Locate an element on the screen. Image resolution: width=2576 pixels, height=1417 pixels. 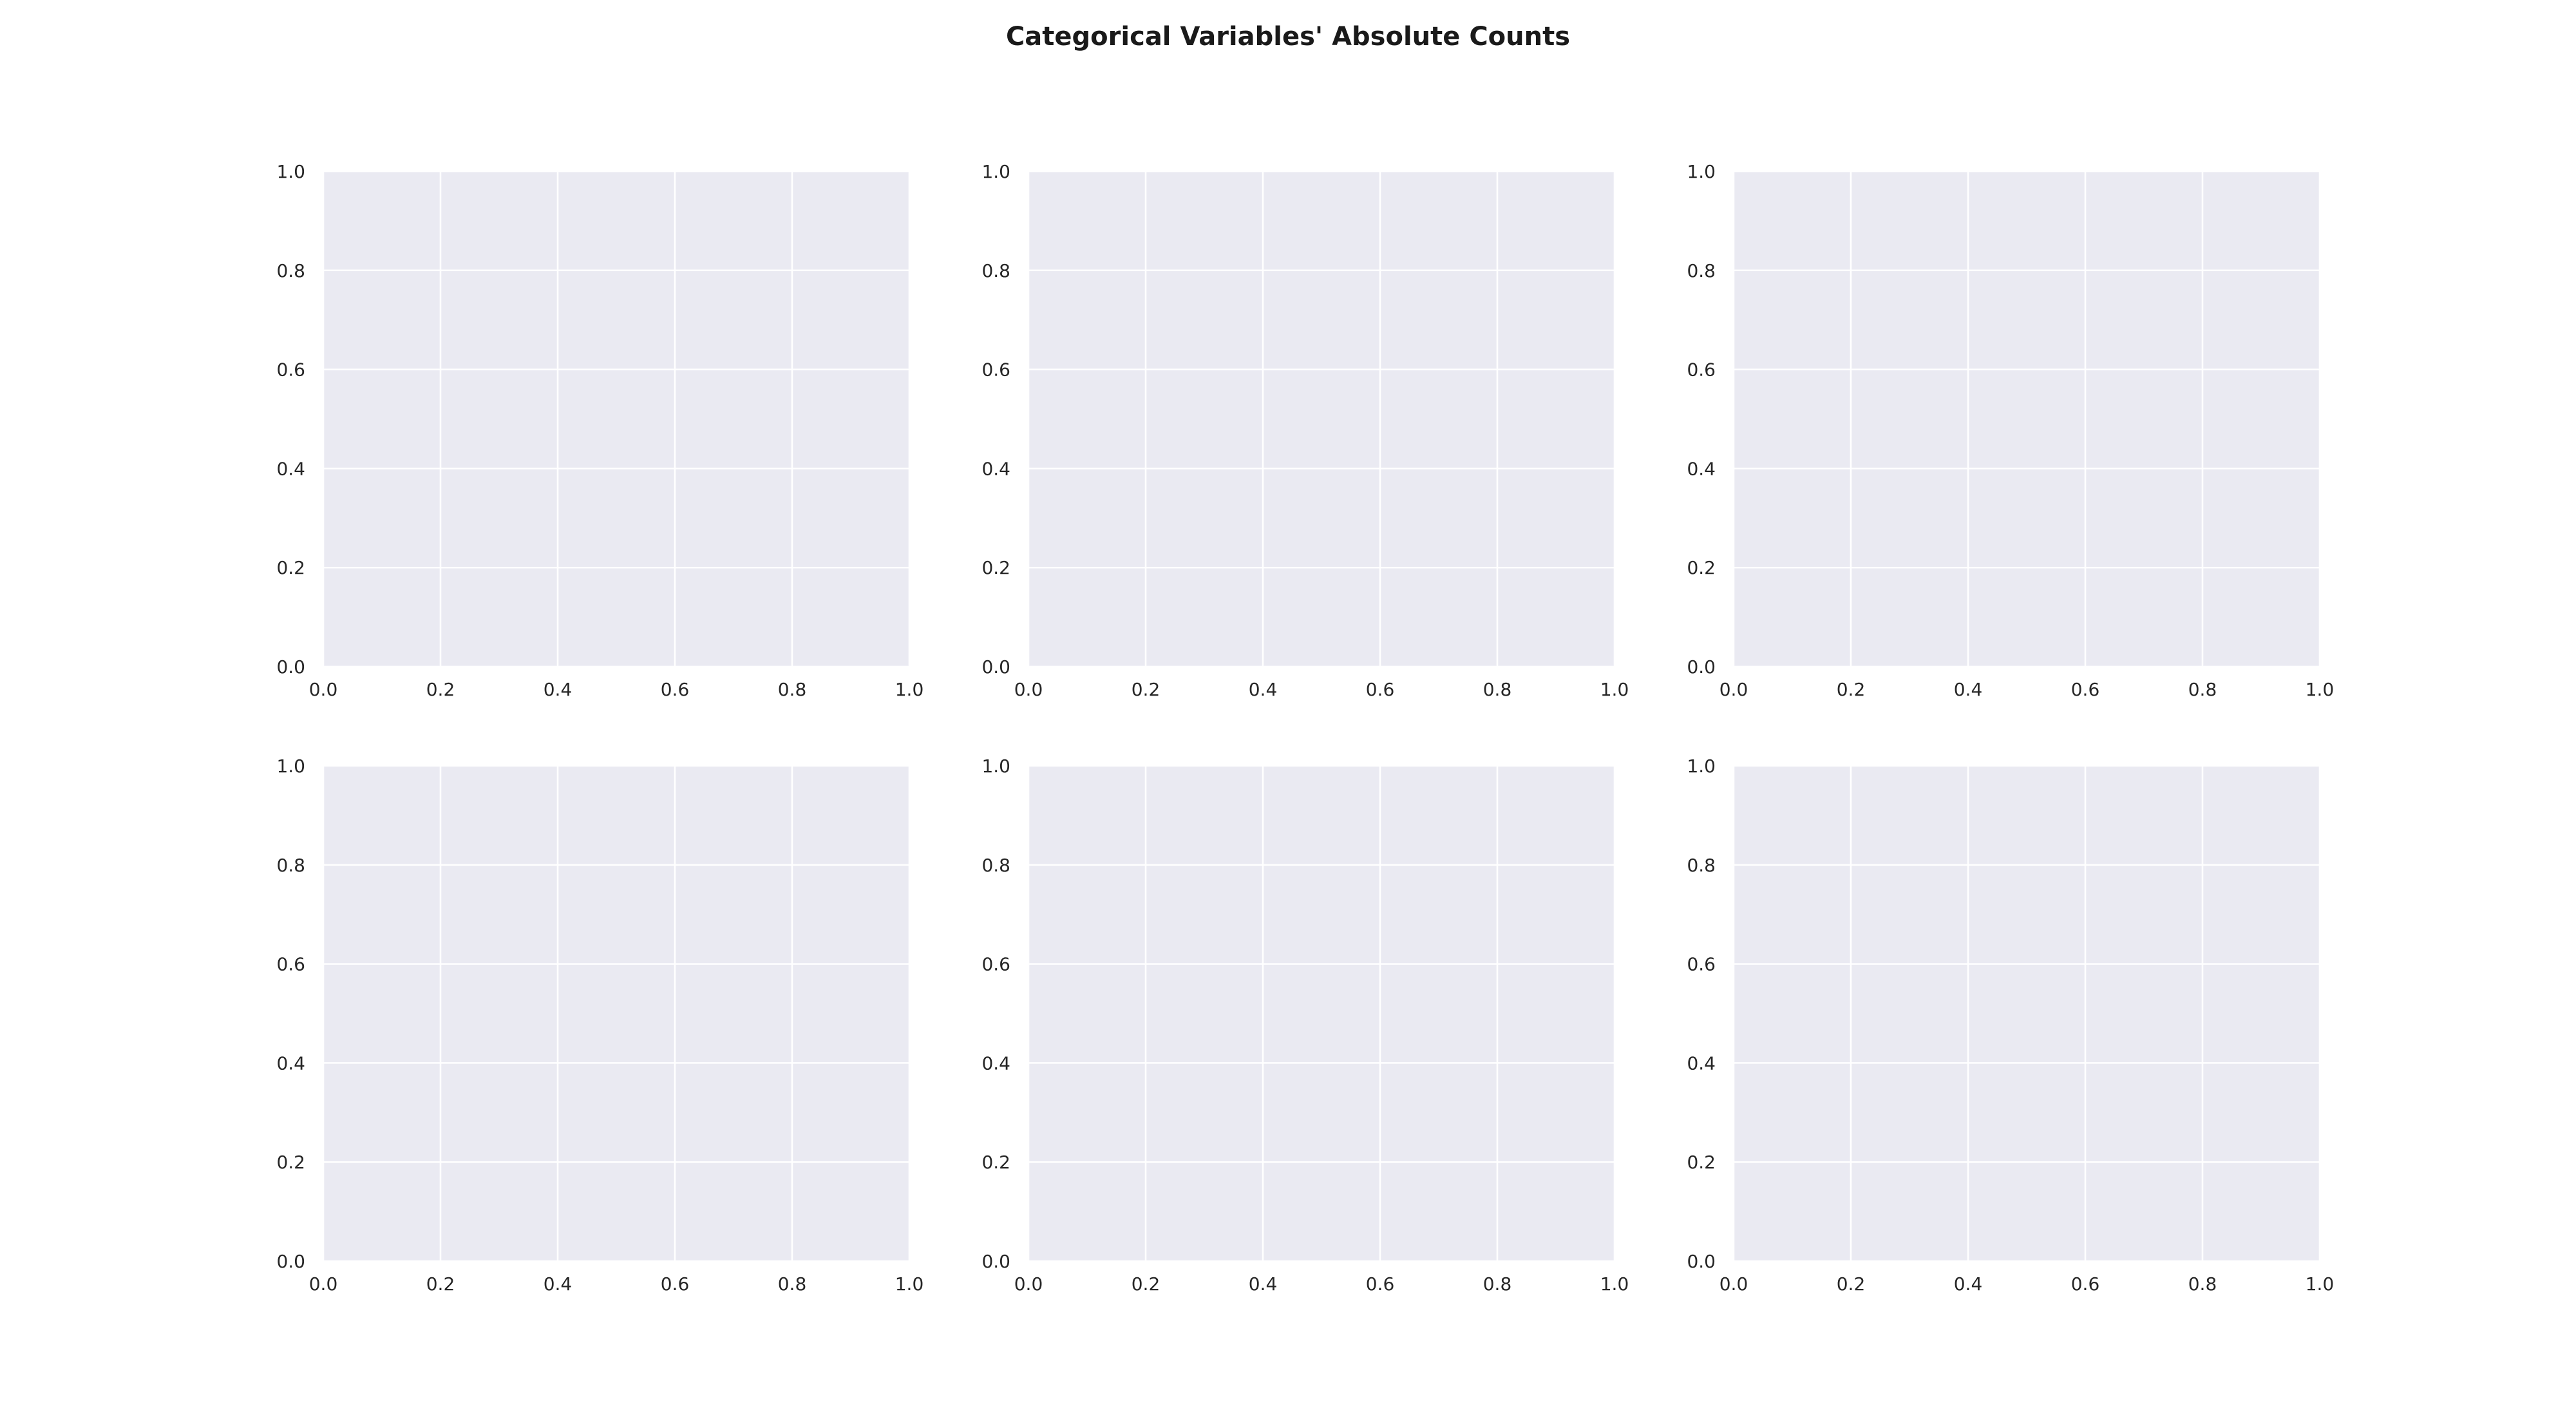
subplot-5: 0.0 0.2 0.4 0.6 0.8 1.0 0.0 0.2 0.4 0.6 0.8 1.0 is located at coordinates (1305, 1025).